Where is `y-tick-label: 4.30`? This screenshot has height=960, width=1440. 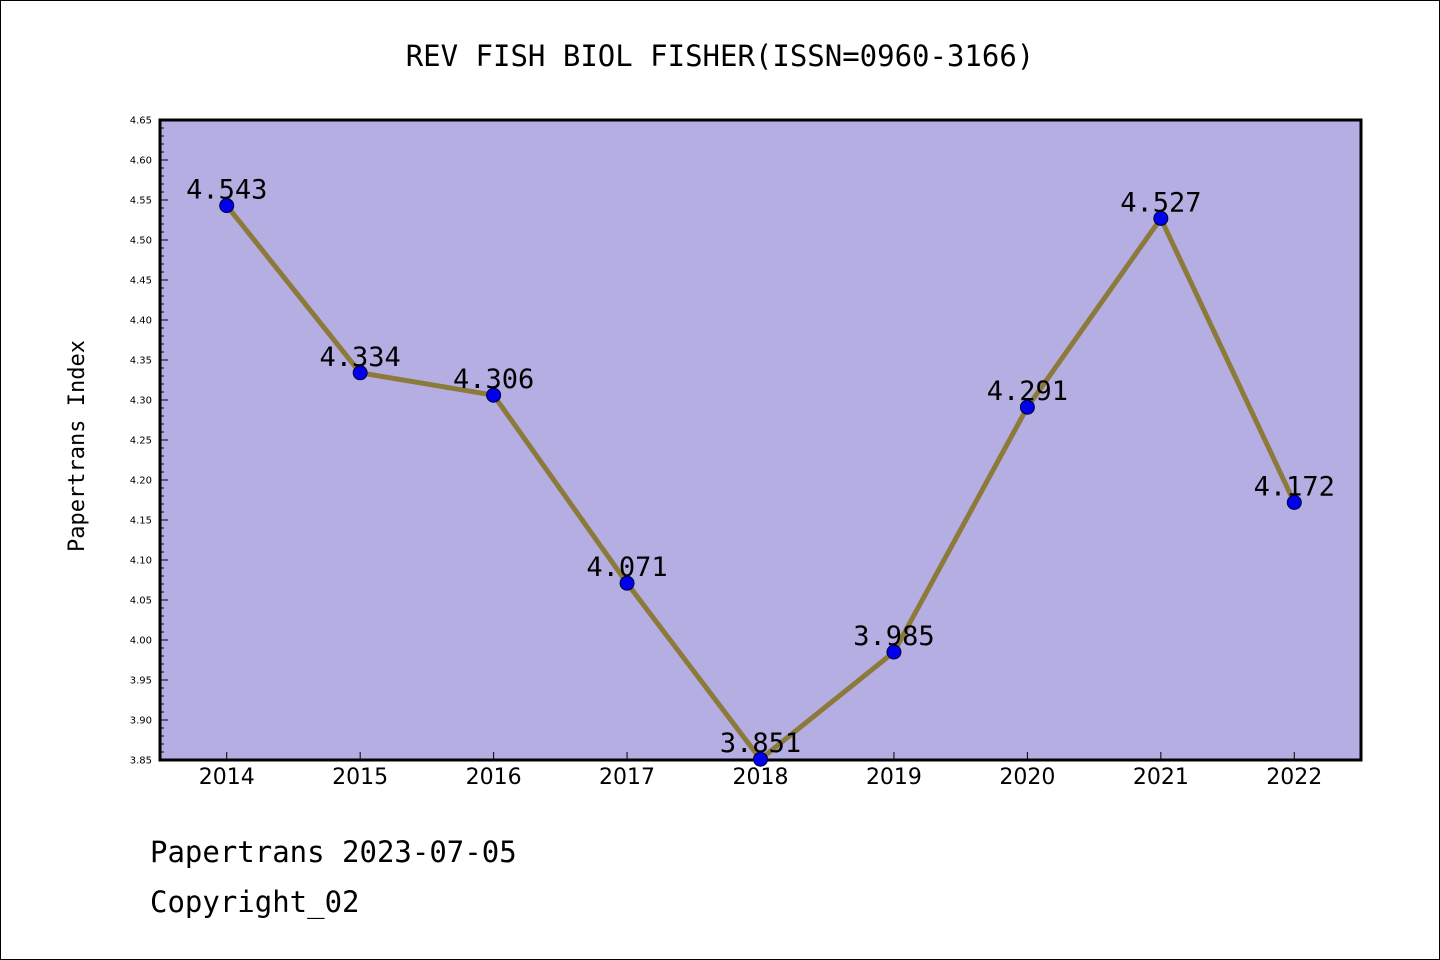
y-tick-label: 4.30 is located at coordinates (141, 401).